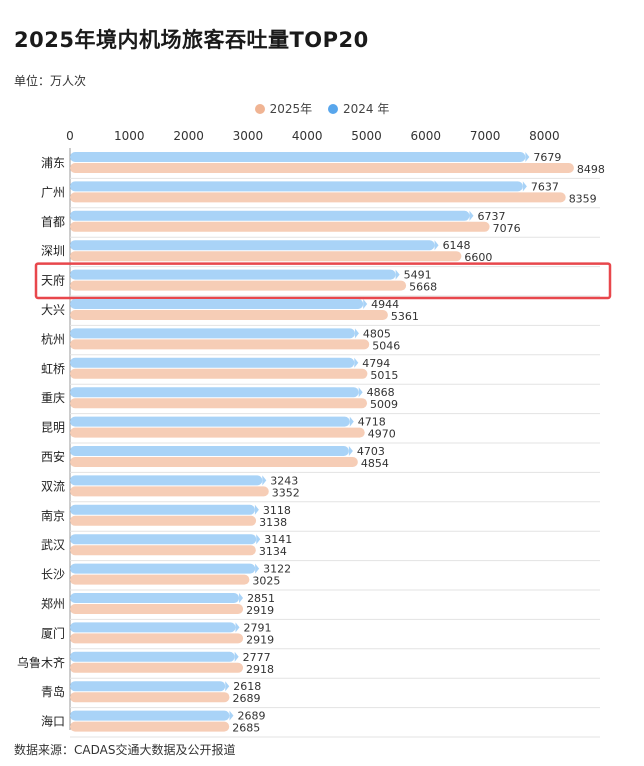 The width and height of the screenshot is (644, 766). Describe the element at coordinates (284, 480) in the screenshot. I see `value-label-2024: 3243` at that location.